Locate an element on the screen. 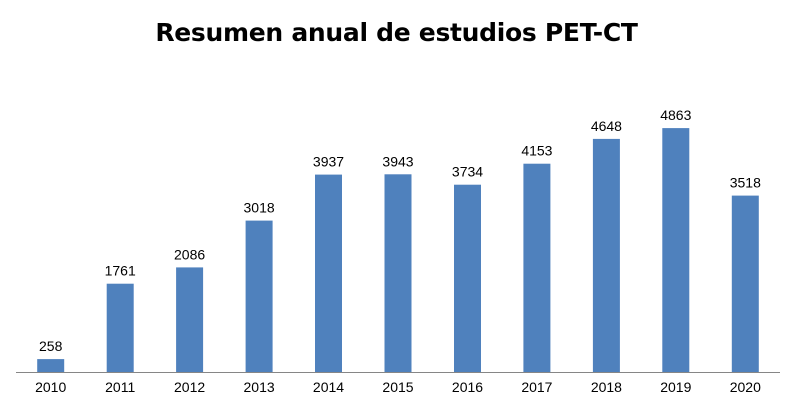  x-tick-label-2016: 2016 is located at coordinates (467, 387).